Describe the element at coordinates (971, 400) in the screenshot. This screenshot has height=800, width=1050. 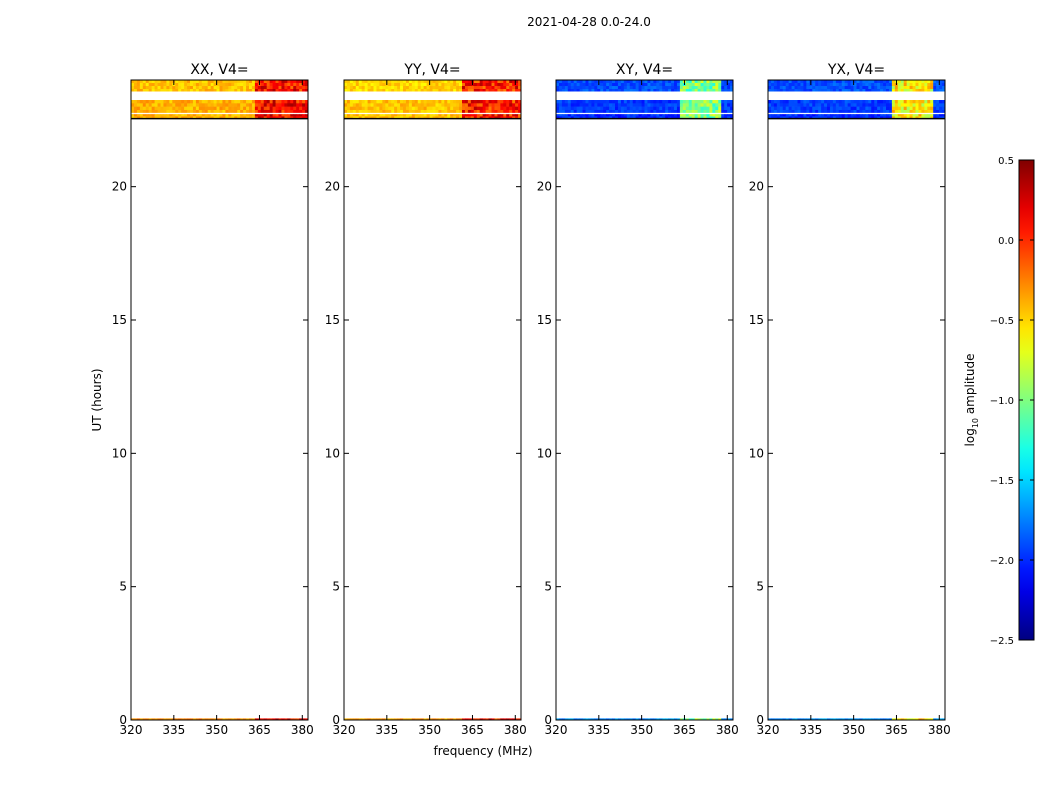
I see `colorbar-label: log10 amplitude` at that location.